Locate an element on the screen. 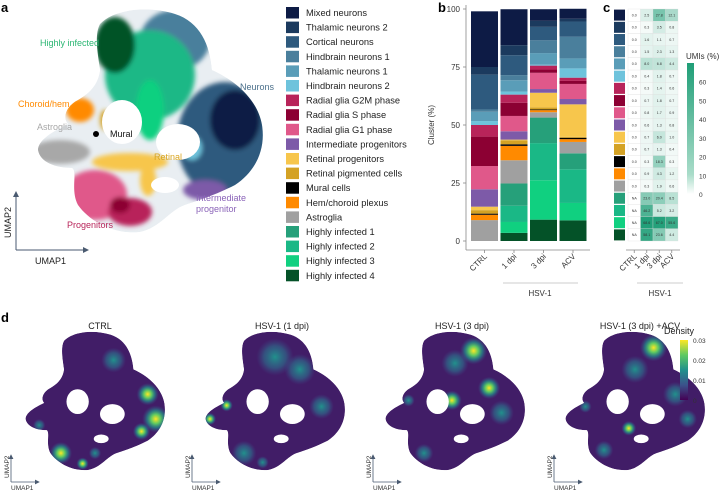  umap-annotation: Choroid/hem is located at coordinates (44, 104).